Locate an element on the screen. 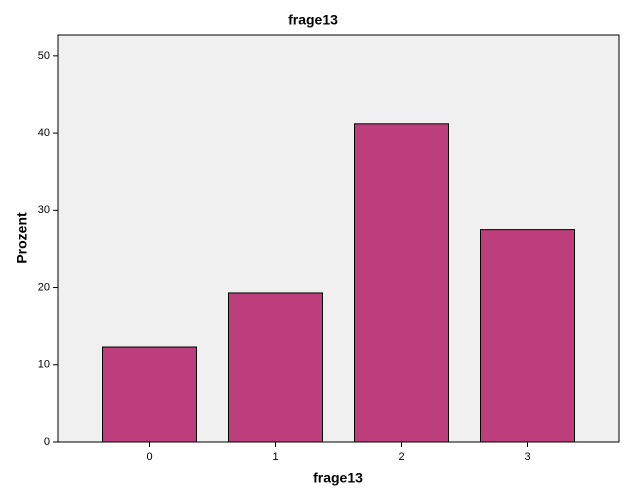 Image resolution: width=626 pixels, height=501 pixels. y-tick-label: 20 is located at coordinates (44, 287).